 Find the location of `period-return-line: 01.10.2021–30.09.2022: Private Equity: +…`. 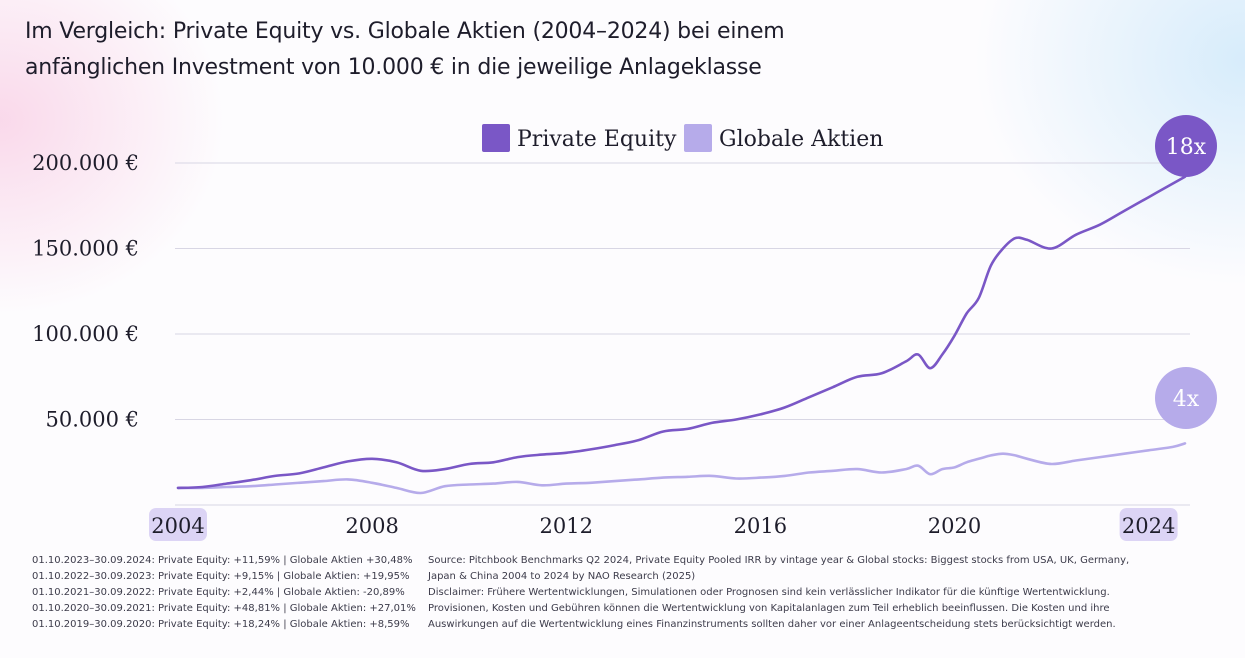

period-return-line: 01.10.2021–30.09.2022: Private Equity: +… is located at coordinates (218, 592).